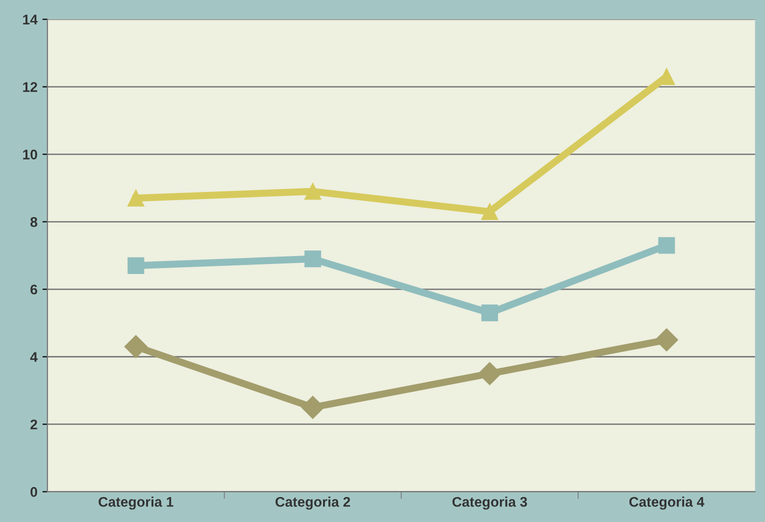 The height and width of the screenshot is (522, 765). I want to click on y-tick-label: 8, so click(34, 222).